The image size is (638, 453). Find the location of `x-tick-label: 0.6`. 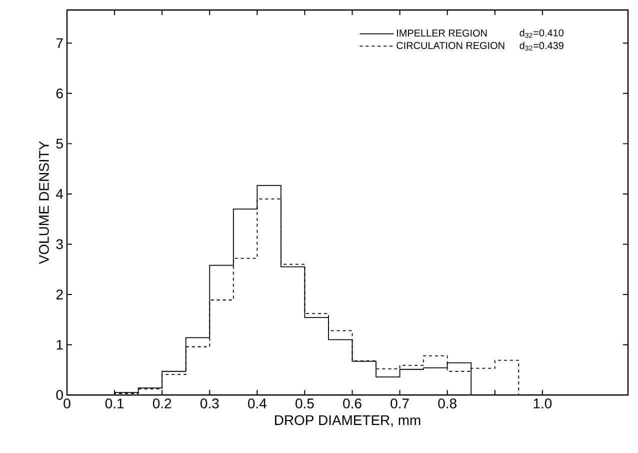

x-tick-label: 0.6 is located at coordinates (352, 403).